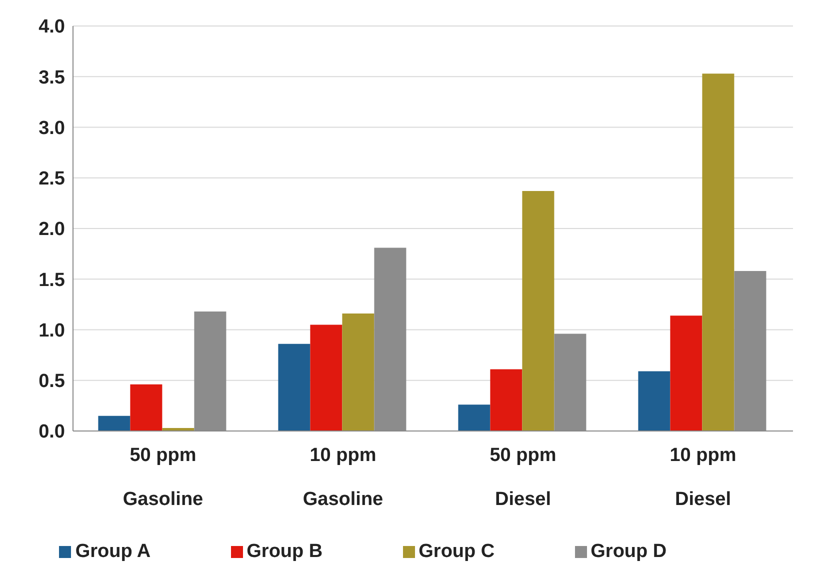 The width and height of the screenshot is (823, 579). What do you see at coordinates (51, 432) in the screenshot?
I see `y-tick-label: 0.0` at bounding box center [51, 432].